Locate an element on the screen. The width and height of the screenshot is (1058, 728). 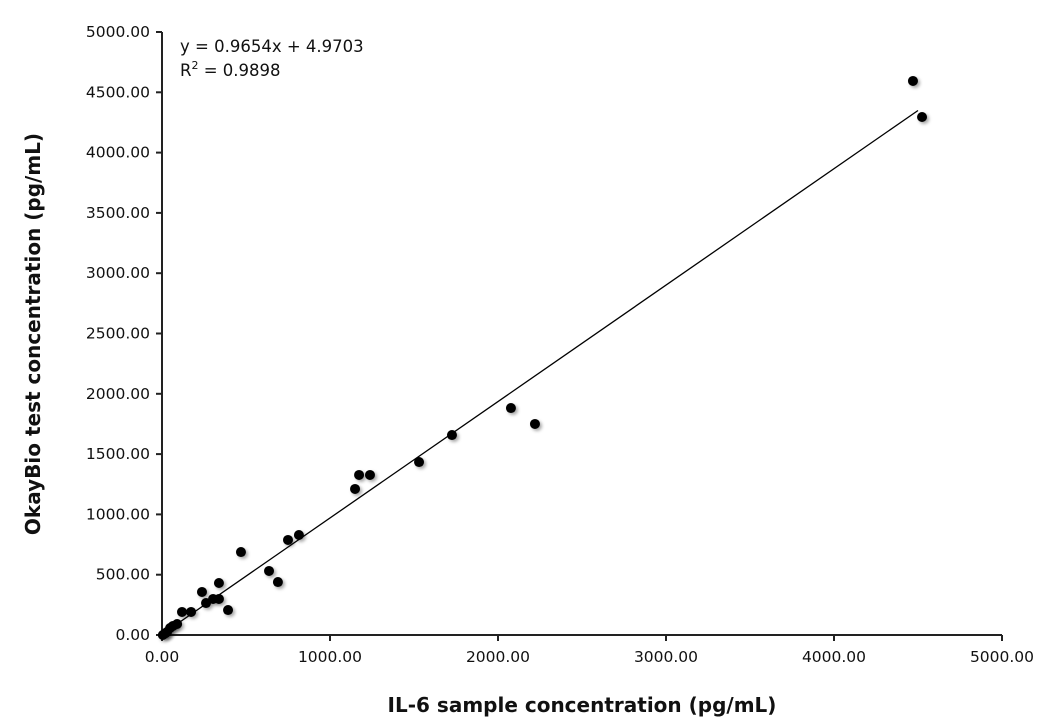
y-tick-label: 4000.00 is located at coordinates (118, 153).